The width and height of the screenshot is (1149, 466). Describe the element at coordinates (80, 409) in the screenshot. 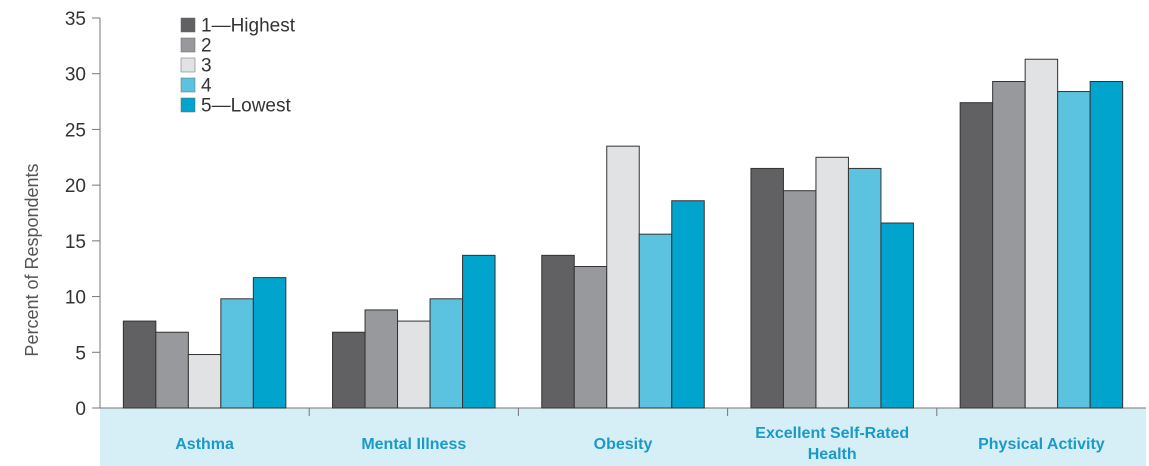

I see `y-tick-label: 0` at that location.